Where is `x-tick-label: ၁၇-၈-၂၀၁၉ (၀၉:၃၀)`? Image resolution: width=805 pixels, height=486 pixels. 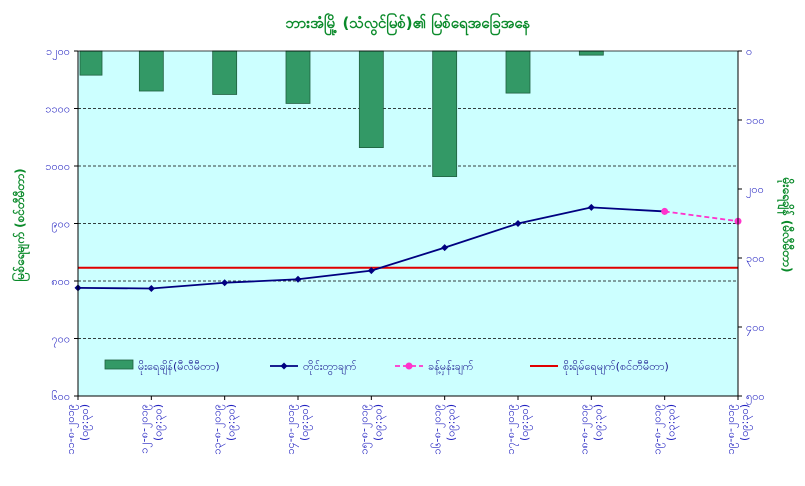
x-tick-label: ၁၇-၈-၂၀၁၉ (၀၉:၃၀) is located at coordinates (518, 429).